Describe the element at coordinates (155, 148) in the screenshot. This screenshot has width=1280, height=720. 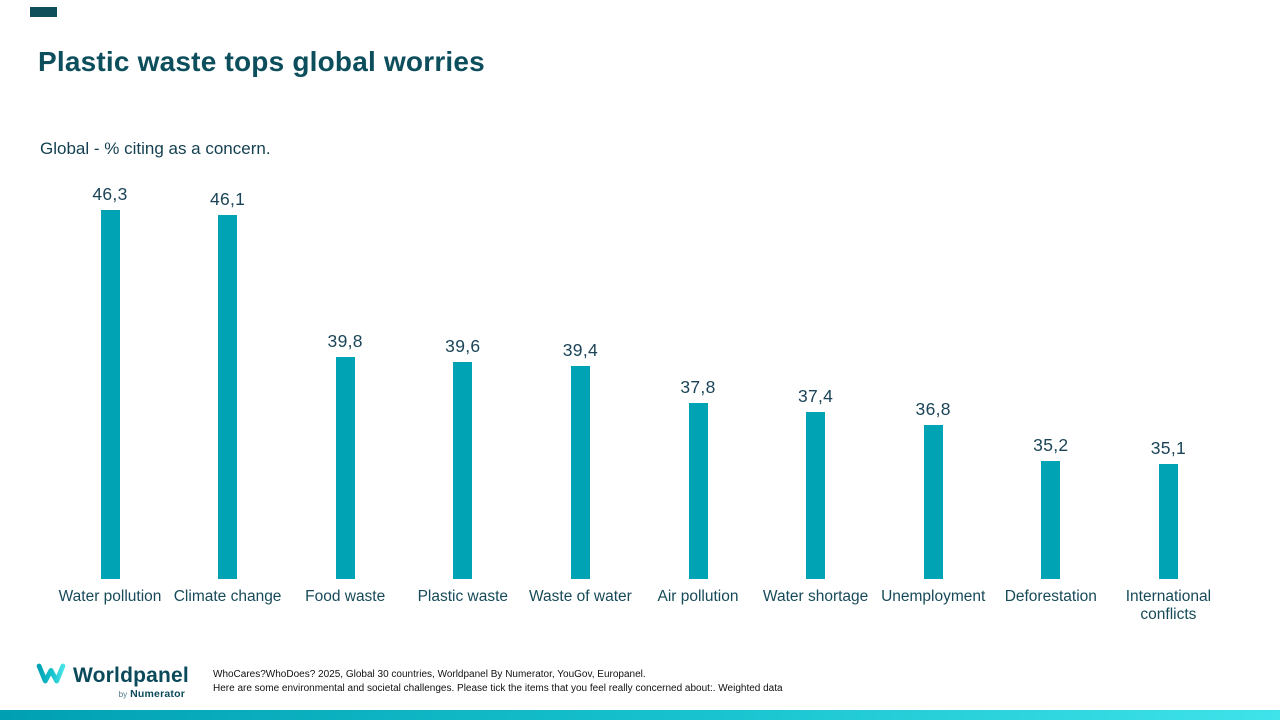
I see `chart-subtitle: Global - % citing as a concern.` at that location.